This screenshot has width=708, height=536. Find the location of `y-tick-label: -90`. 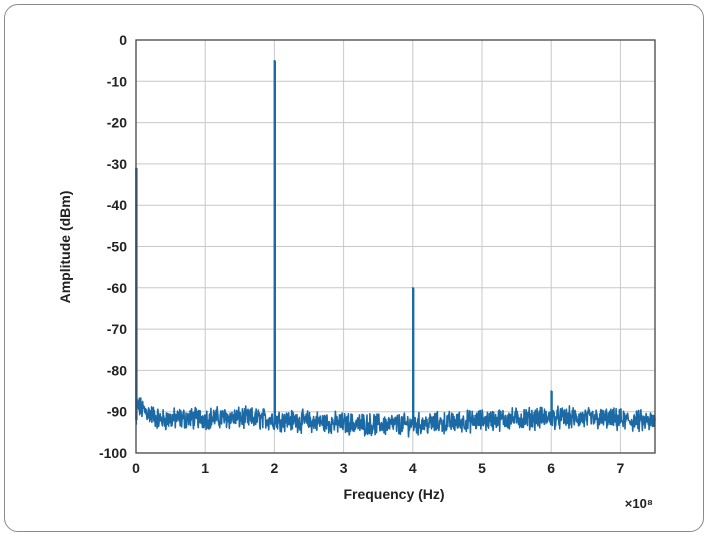

y-tick-label: -90 is located at coordinates (117, 412).